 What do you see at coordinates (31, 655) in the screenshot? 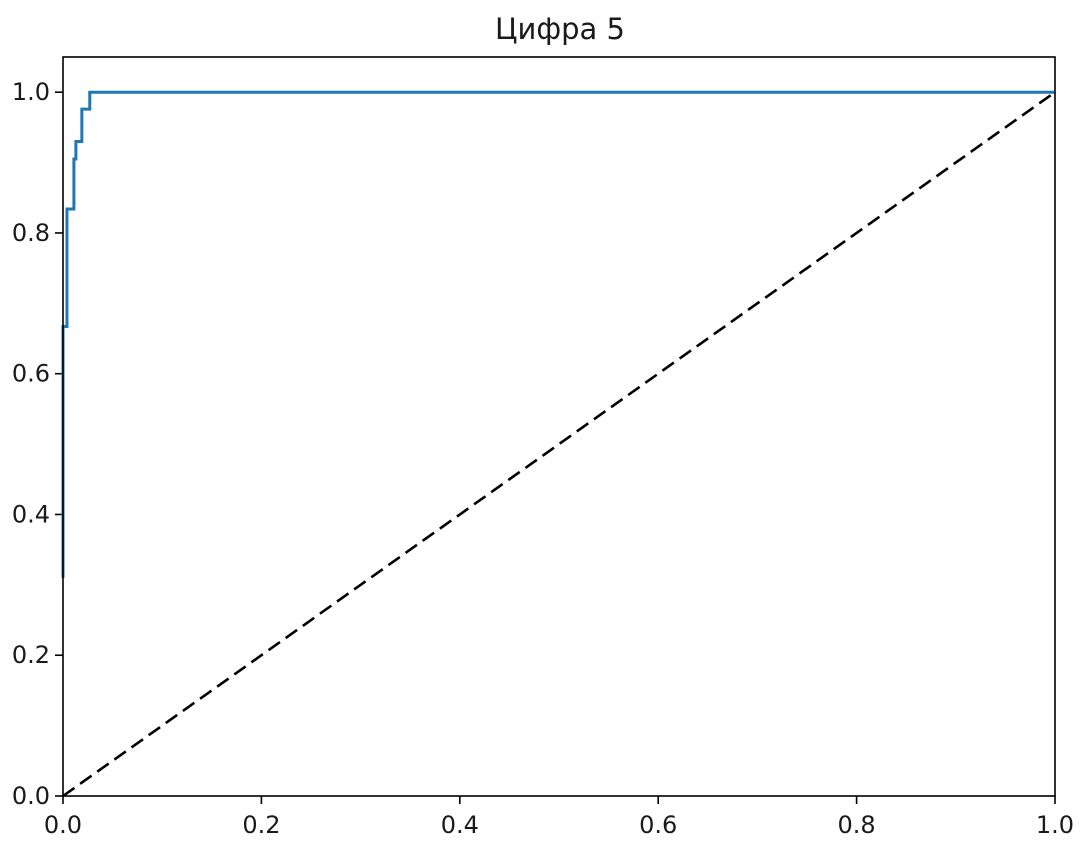
I see `y-tick-label: 0.2` at bounding box center [31, 655].